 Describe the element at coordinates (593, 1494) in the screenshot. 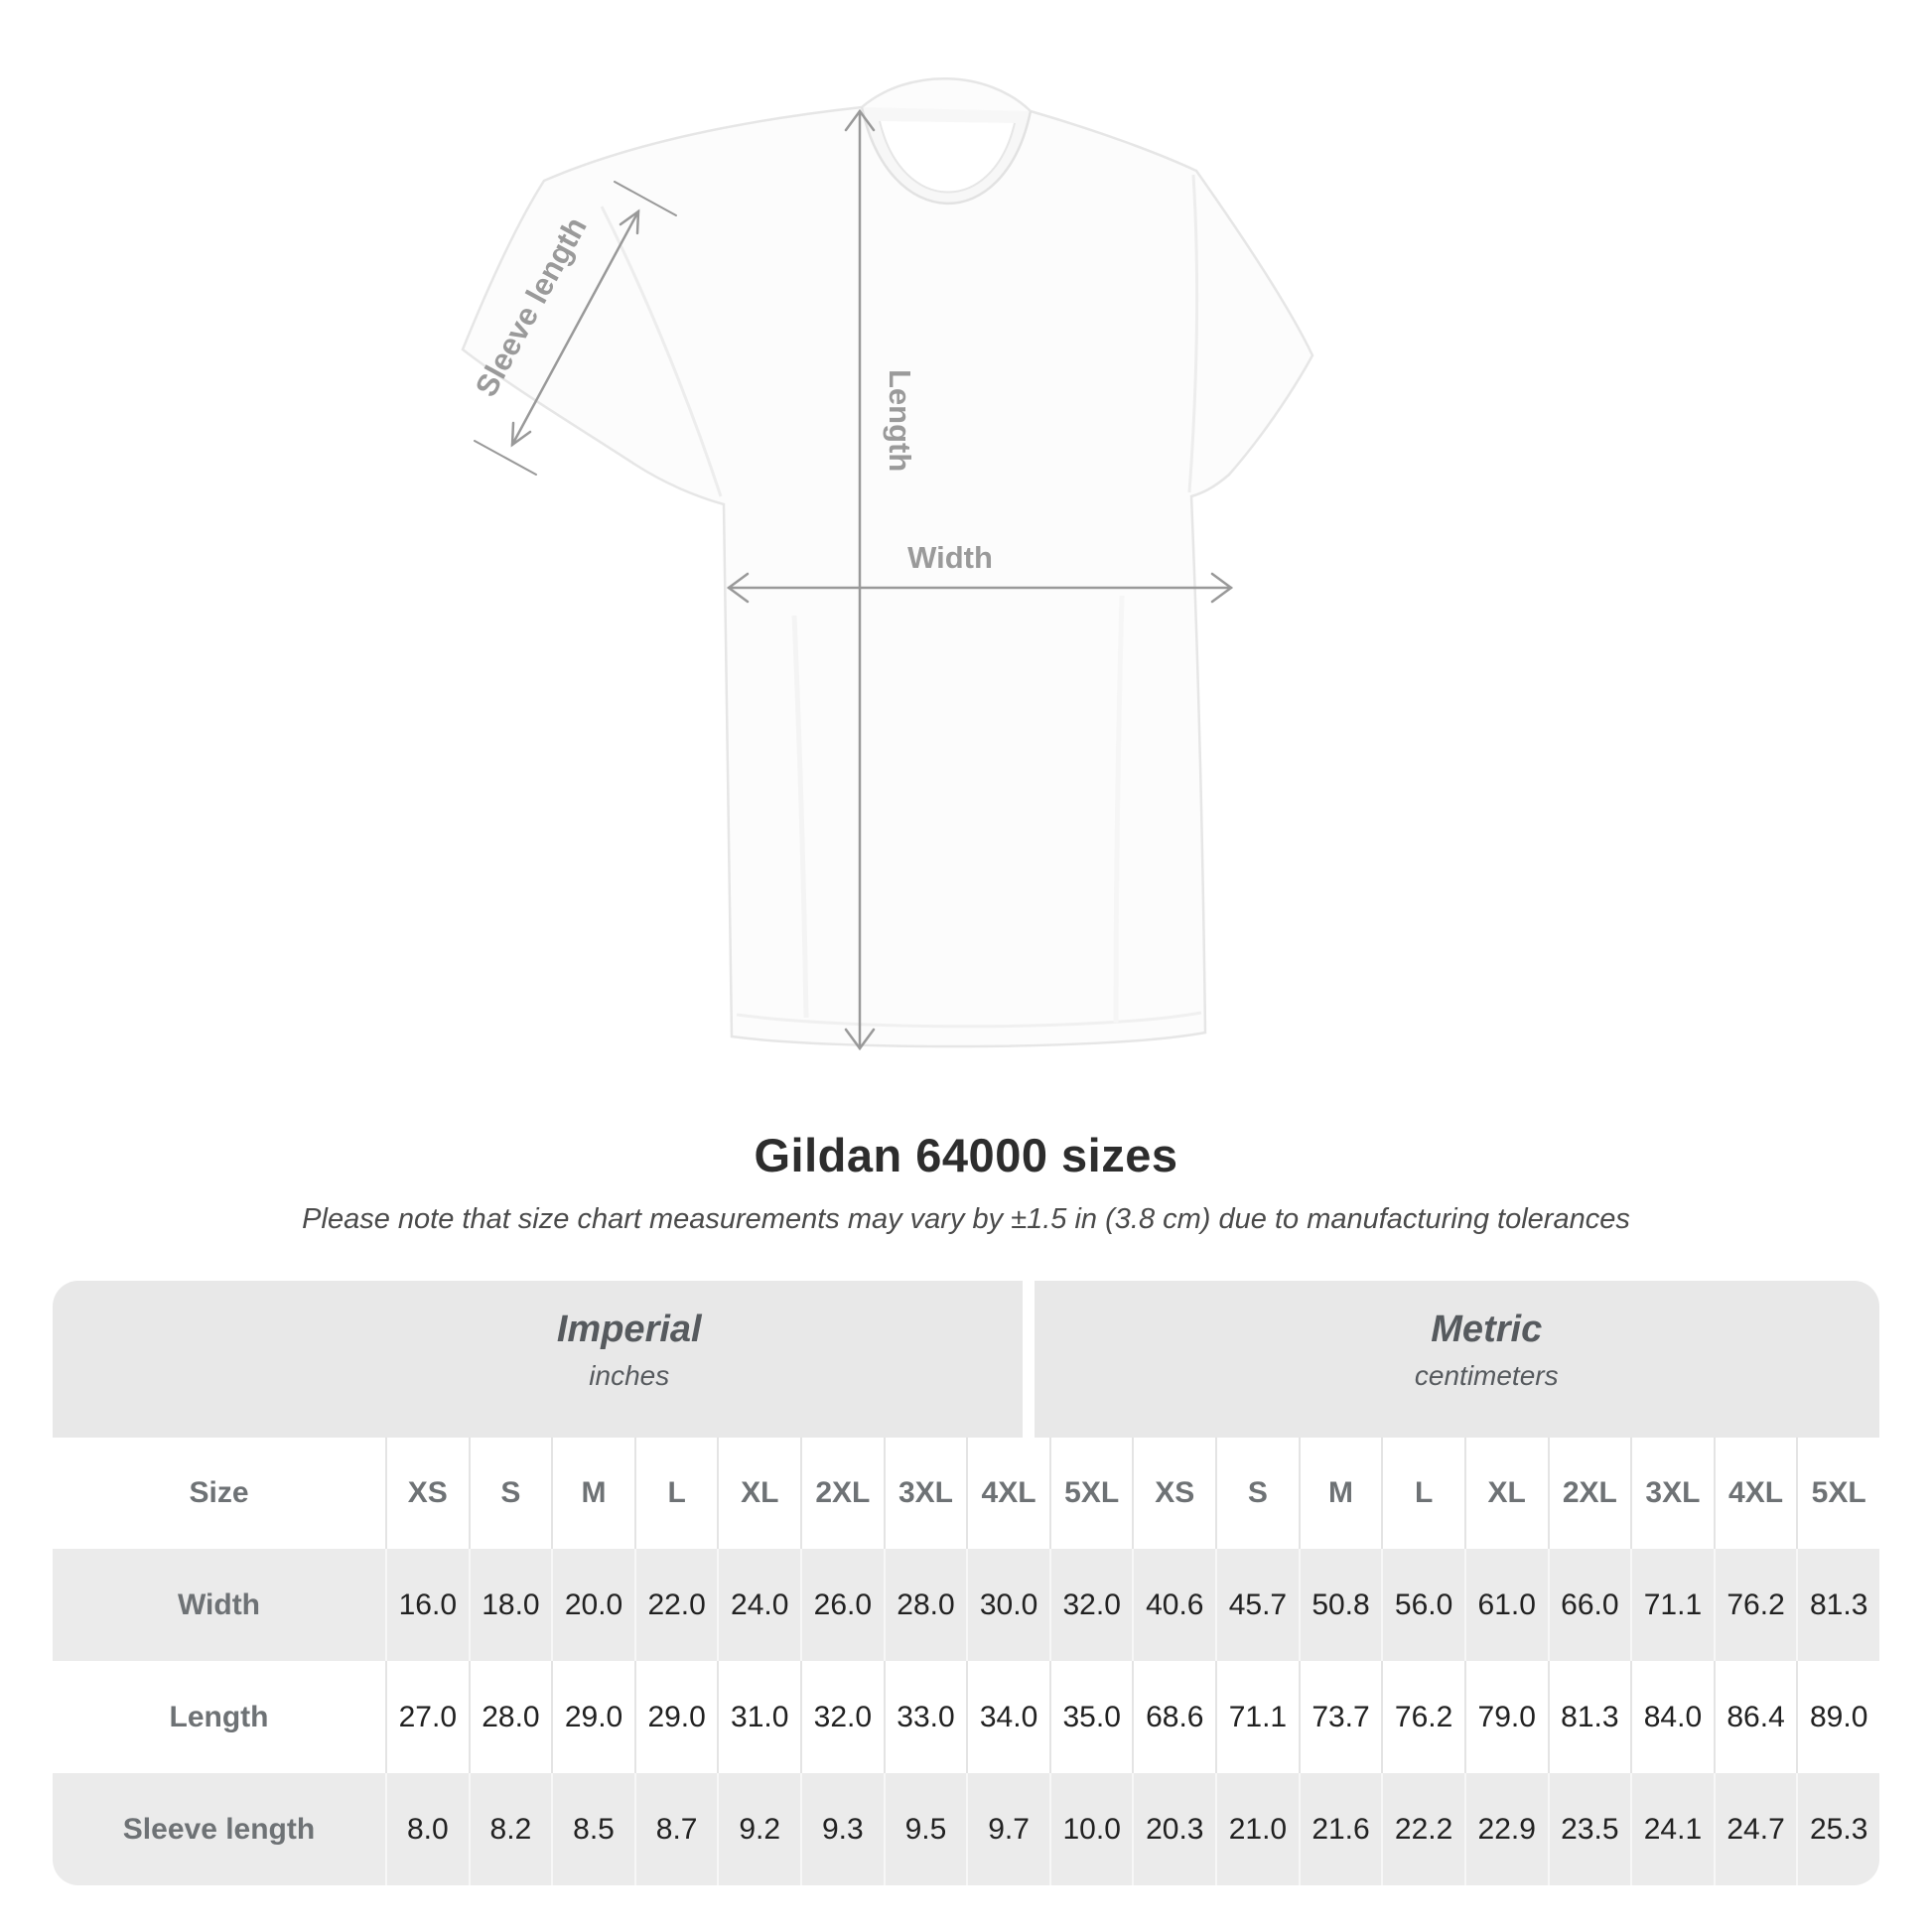

I see `size-header-imperial-m: M` at that location.